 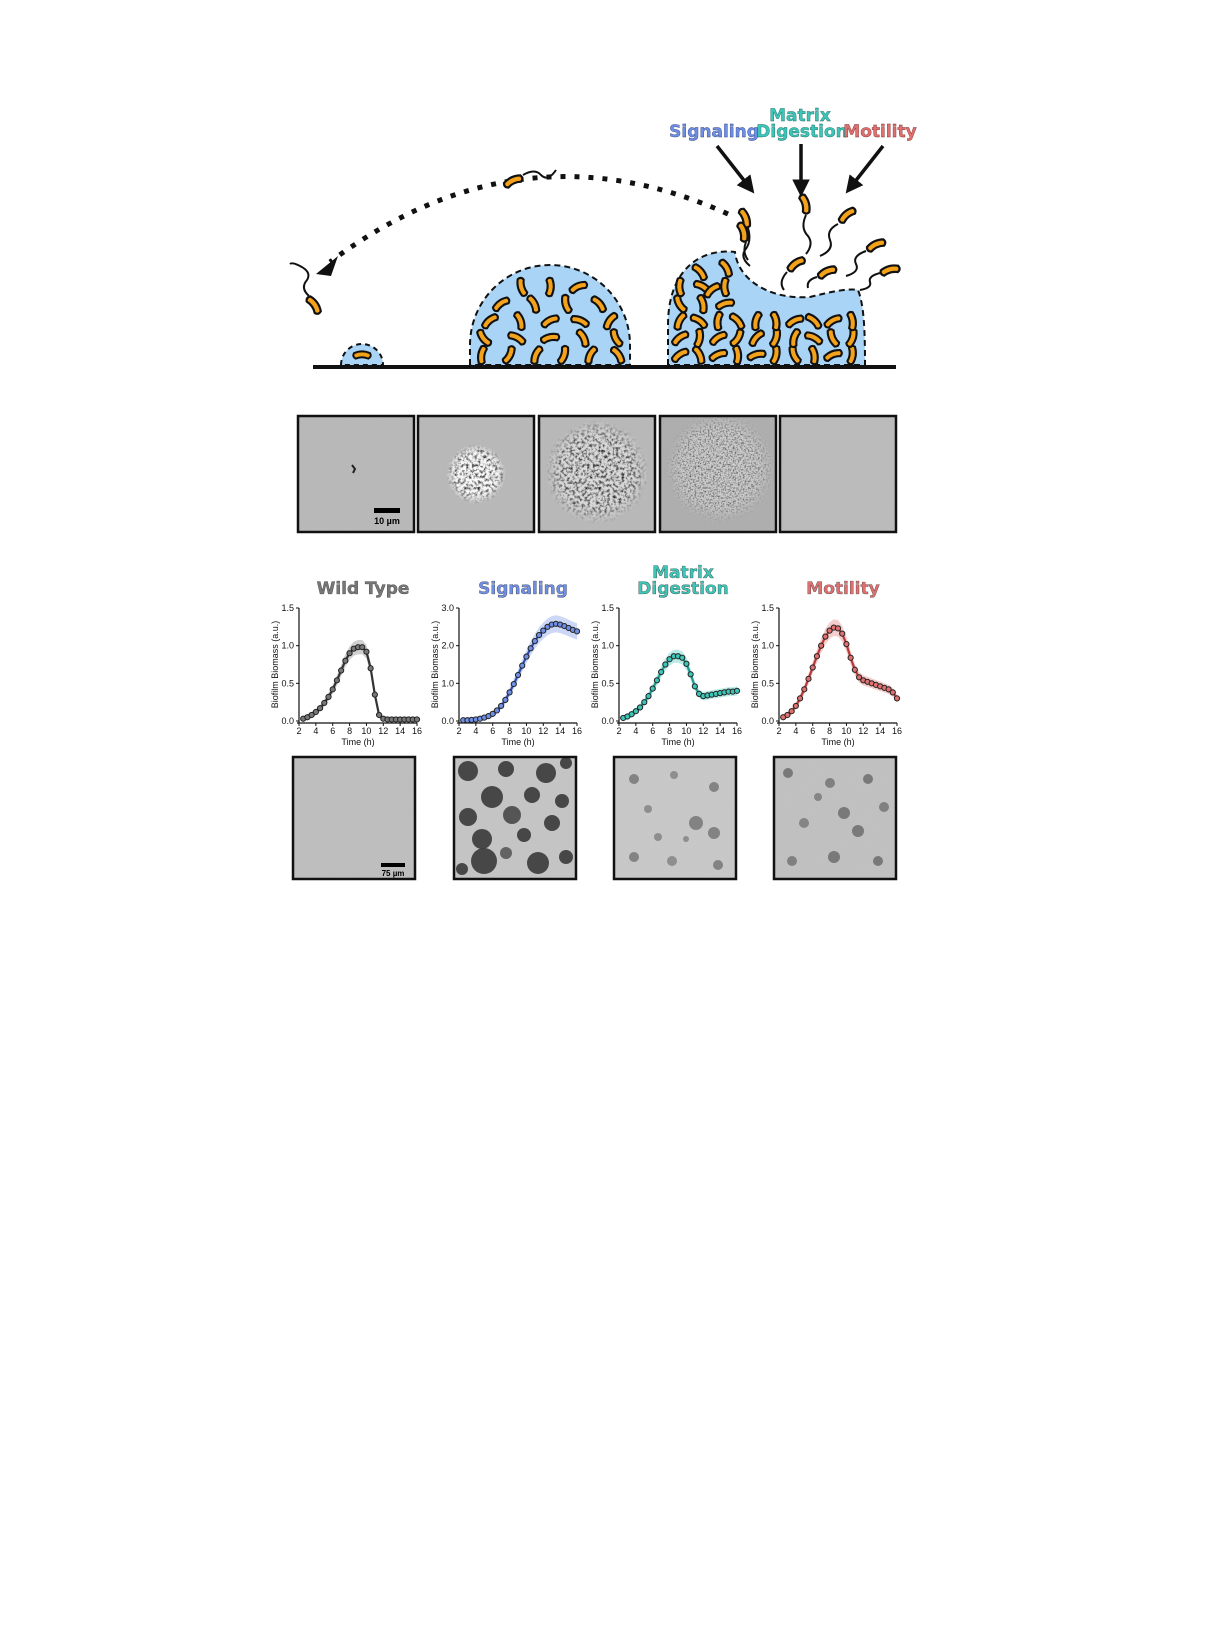 I want to click on chart-title: Motility, so click(x=842, y=589).